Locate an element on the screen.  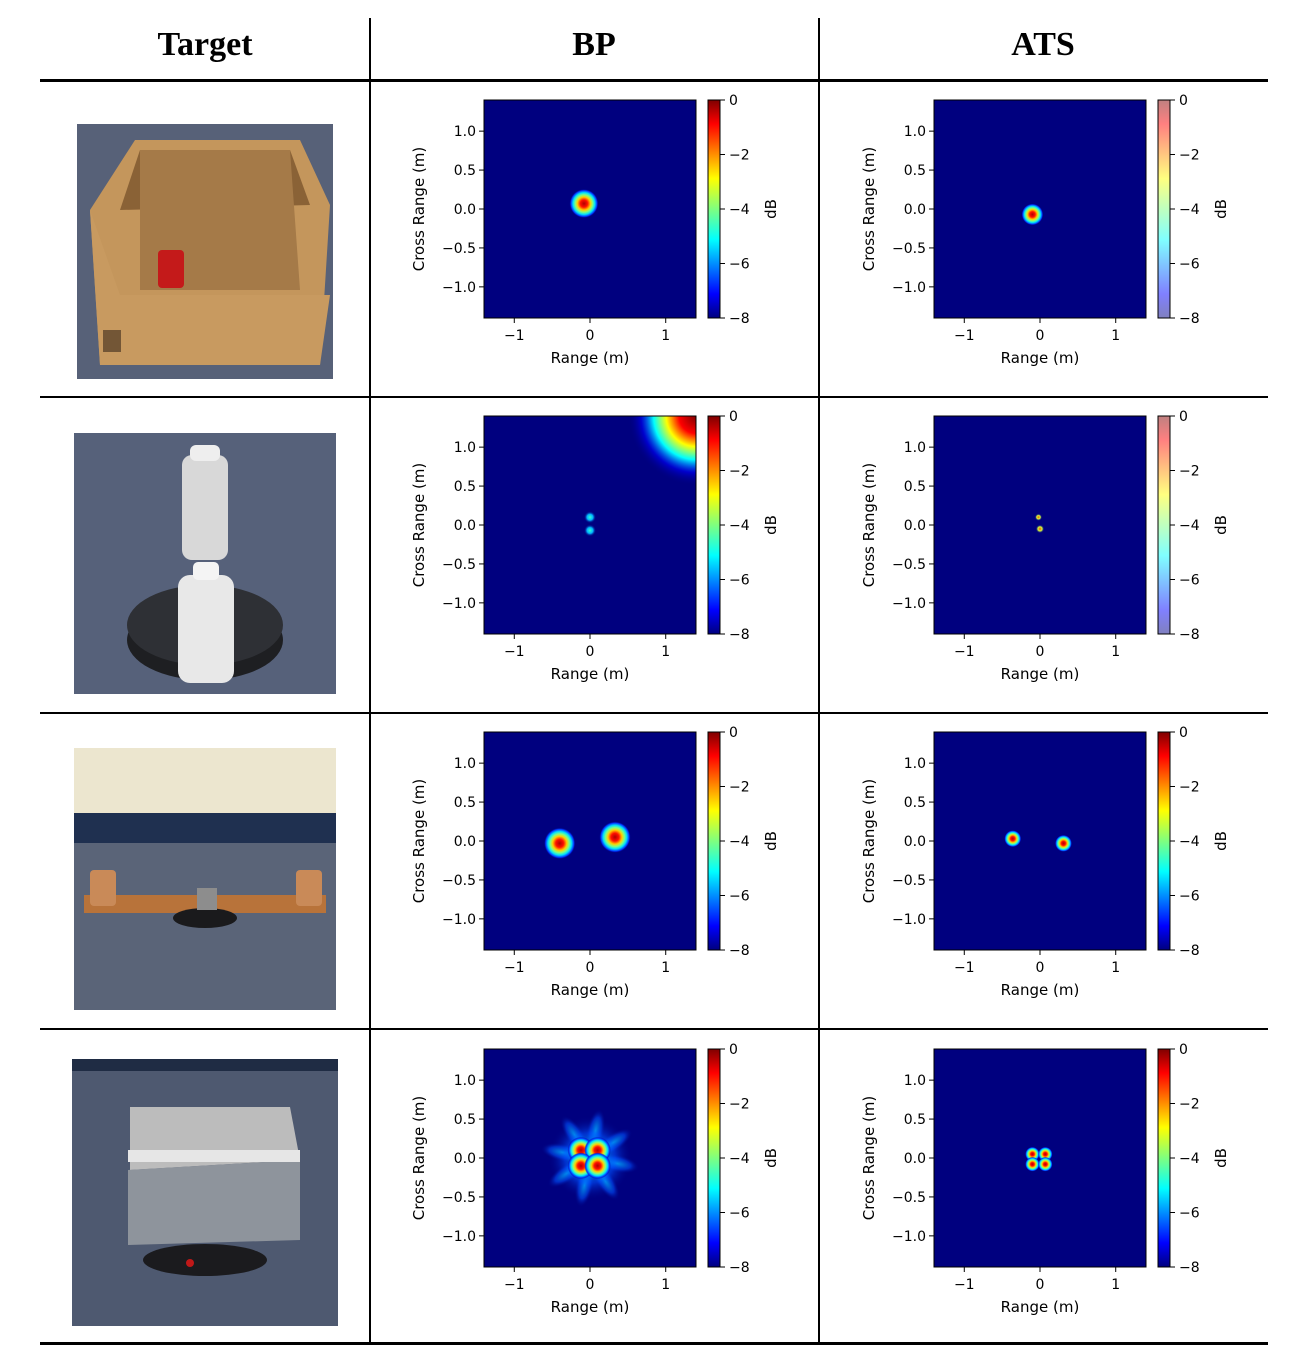
header-bp: BP is located at coordinates (594, 44).